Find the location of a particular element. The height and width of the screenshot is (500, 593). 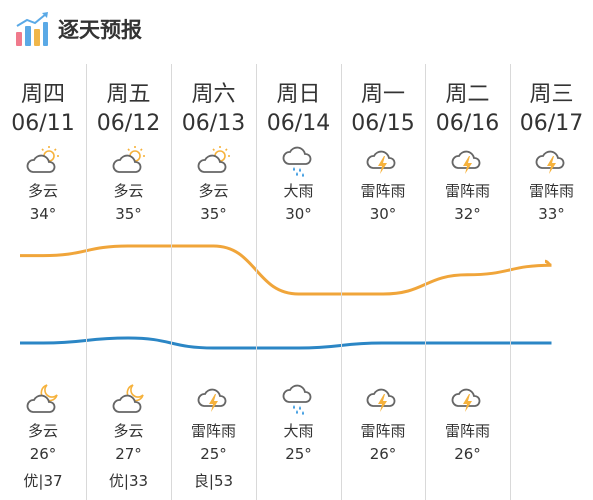

weekday-label: 周五 is located at coordinates (128, 94).